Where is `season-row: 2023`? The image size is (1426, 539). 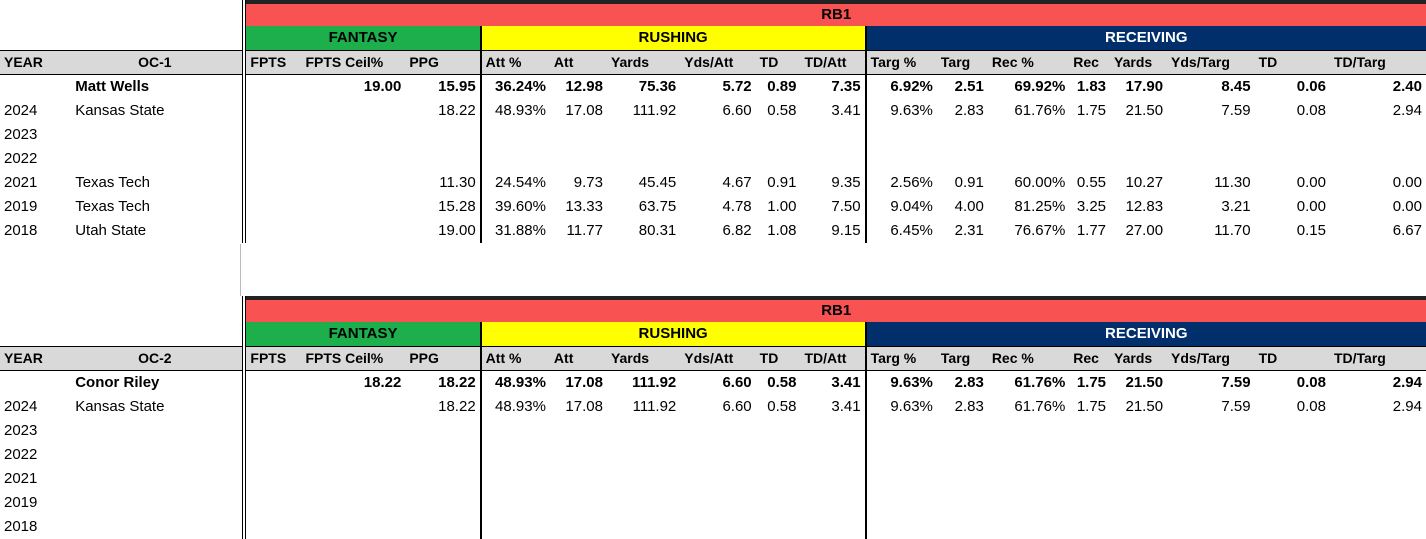 season-row: 2023 is located at coordinates (713, 135).